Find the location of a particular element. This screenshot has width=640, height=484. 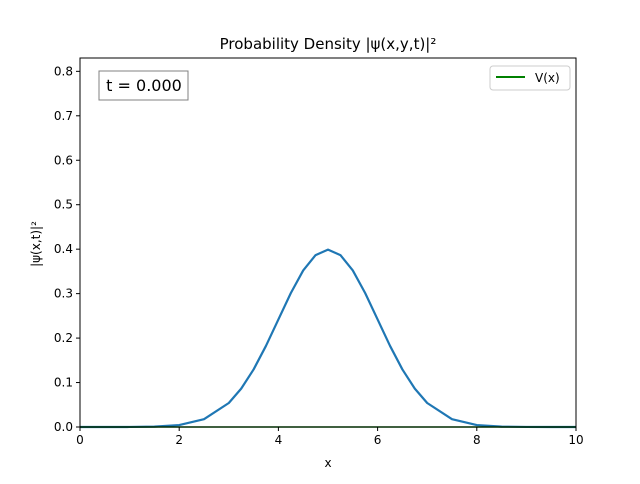

y-axis-label: |ψ(x,t)|² is located at coordinates (36, 244).